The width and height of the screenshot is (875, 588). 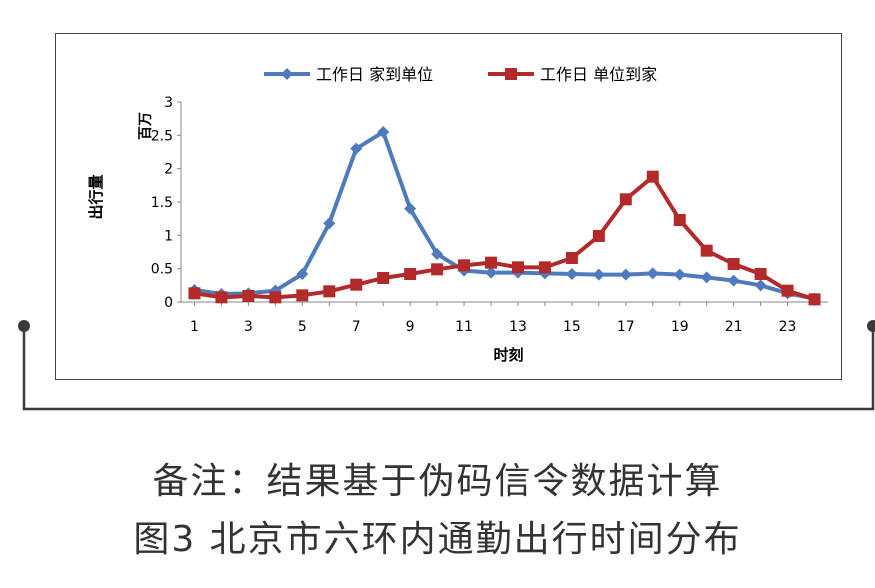 What do you see at coordinates (518, 327) in the screenshot?
I see `x-tick-label: 13` at bounding box center [518, 327].